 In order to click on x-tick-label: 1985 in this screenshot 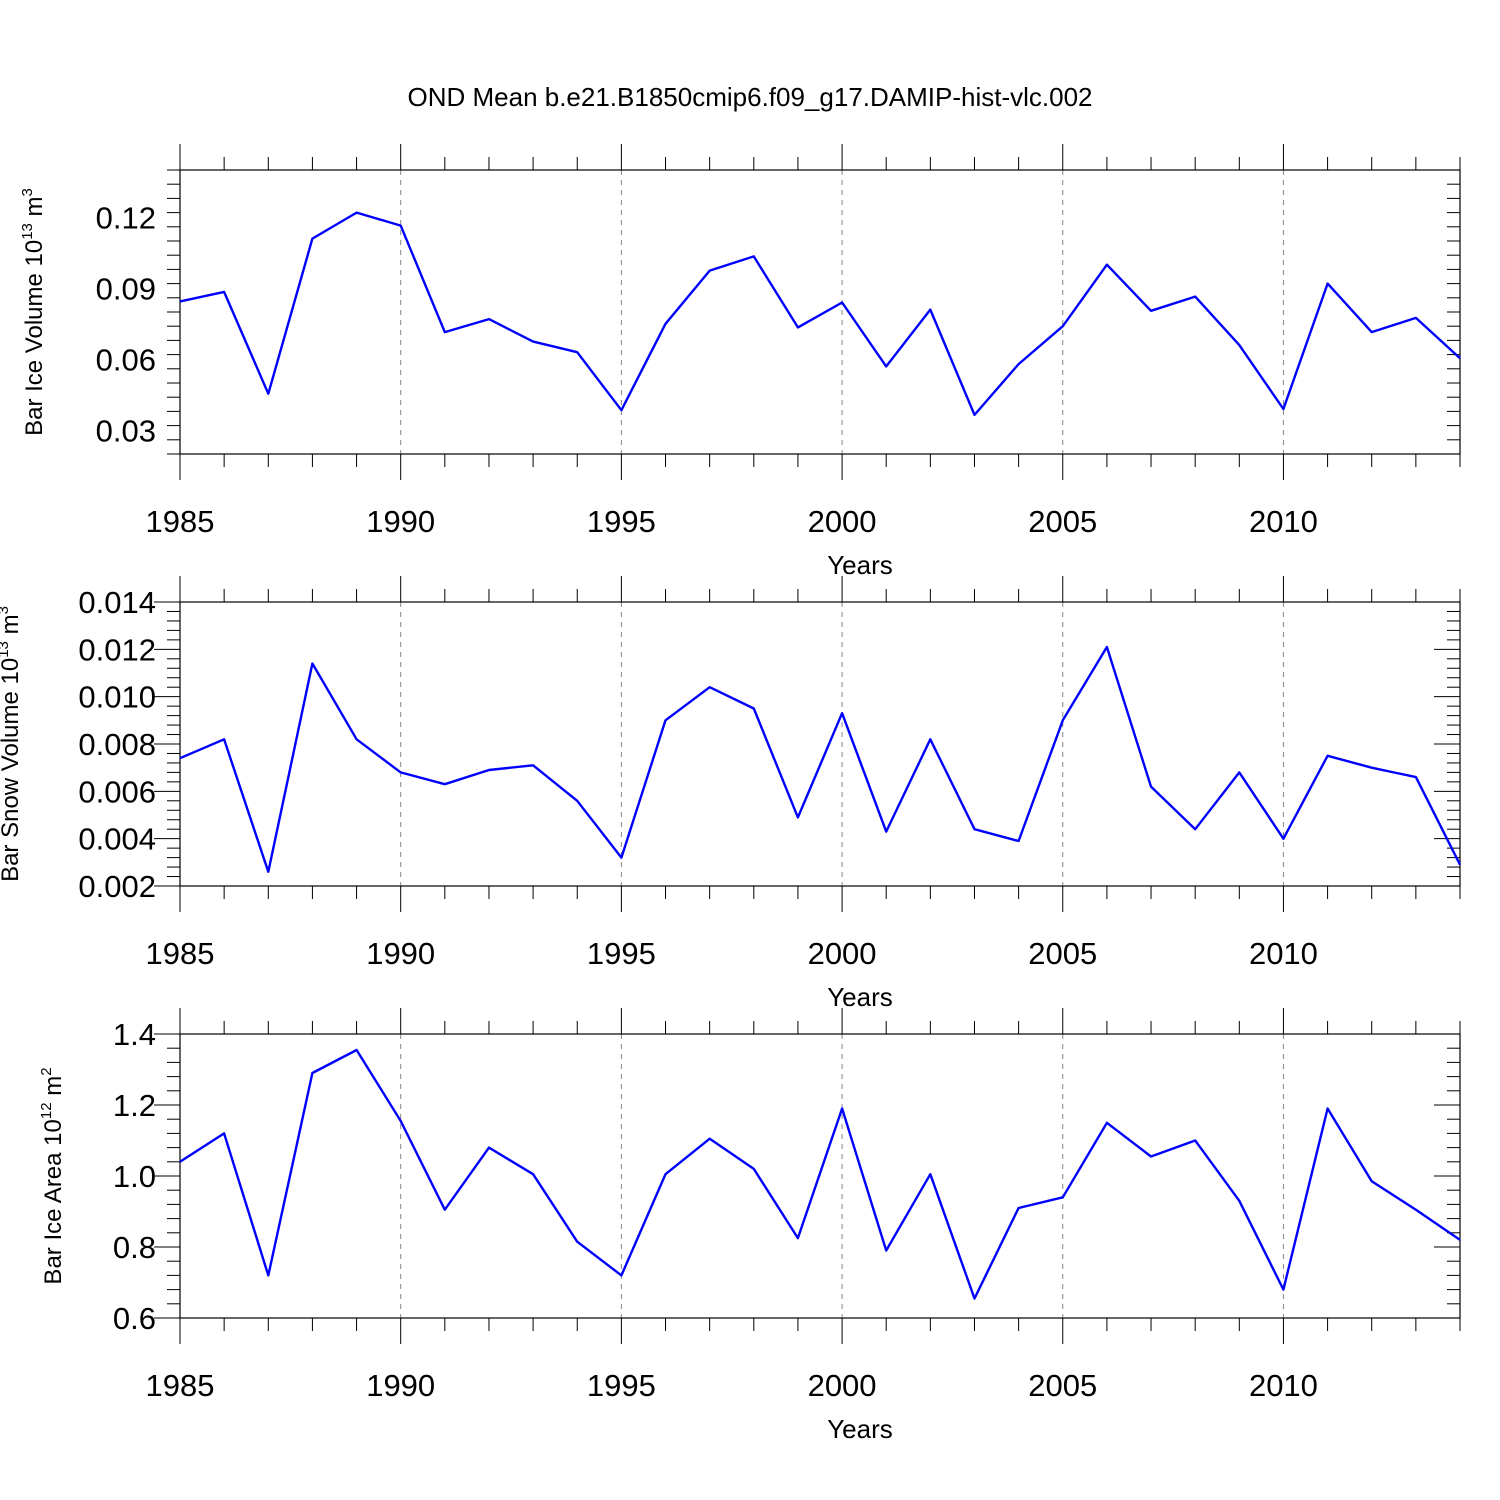, I will do `click(180, 521)`.